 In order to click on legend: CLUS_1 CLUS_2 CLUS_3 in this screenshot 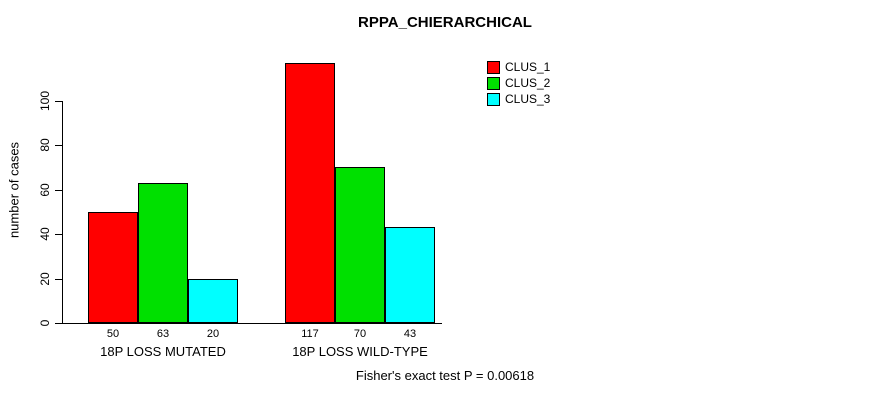, I will do `click(518, 84)`.